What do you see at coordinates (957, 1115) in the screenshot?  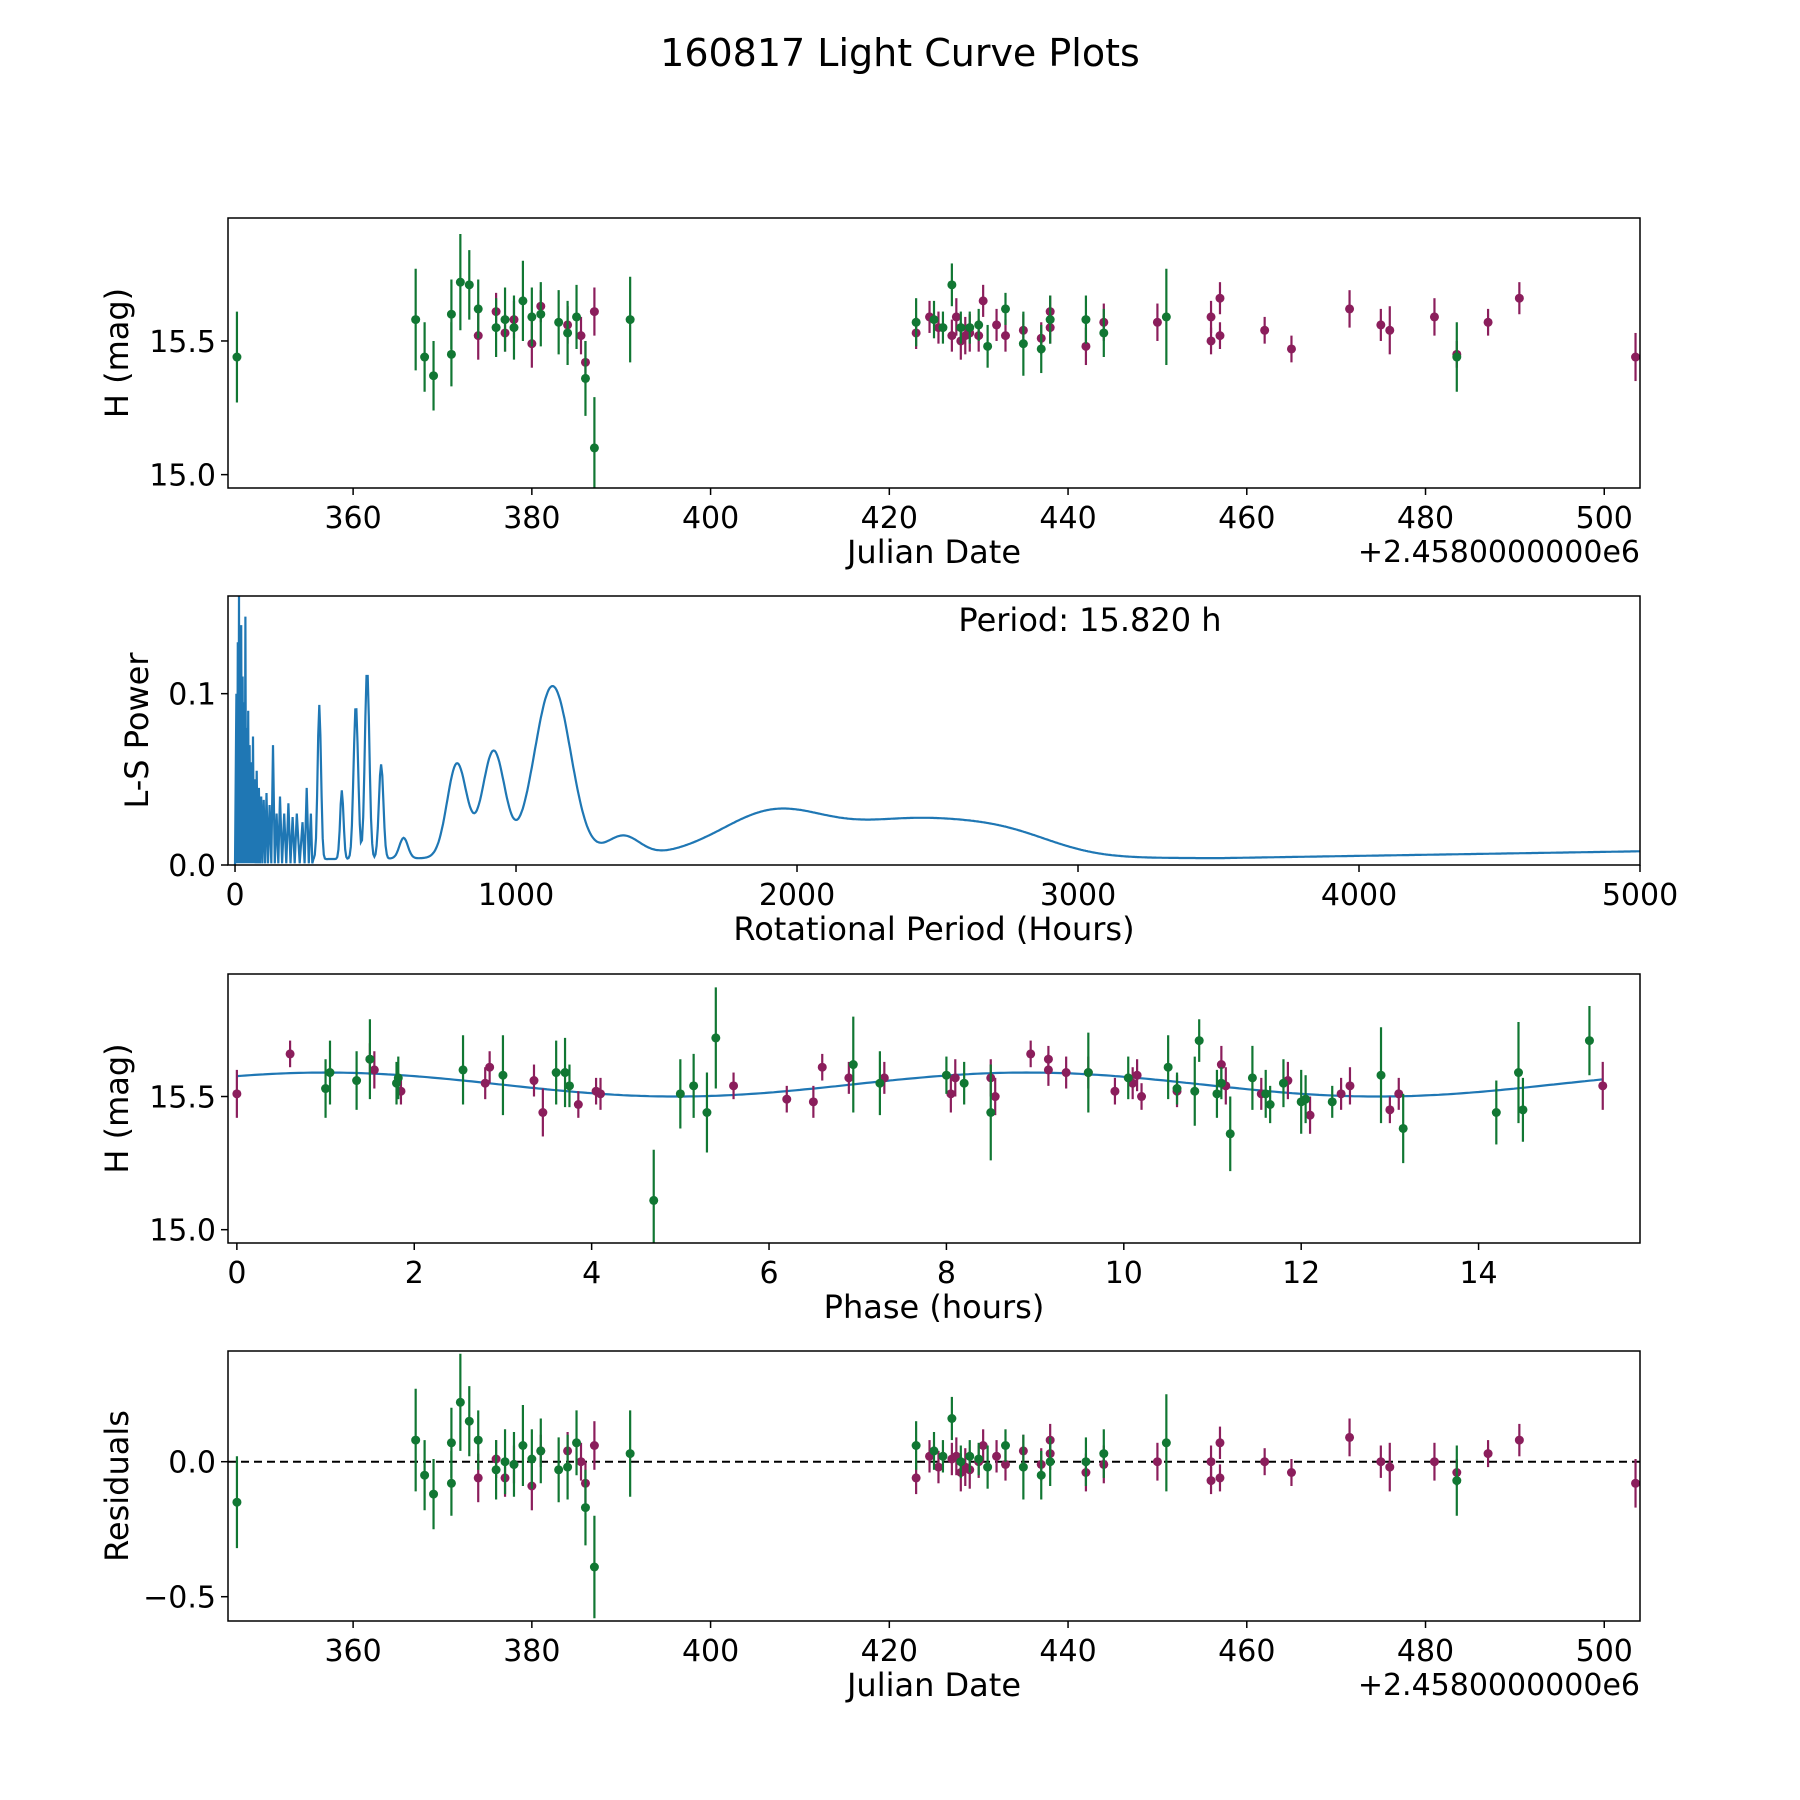 I see `series-green` at bounding box center [957, 1115].